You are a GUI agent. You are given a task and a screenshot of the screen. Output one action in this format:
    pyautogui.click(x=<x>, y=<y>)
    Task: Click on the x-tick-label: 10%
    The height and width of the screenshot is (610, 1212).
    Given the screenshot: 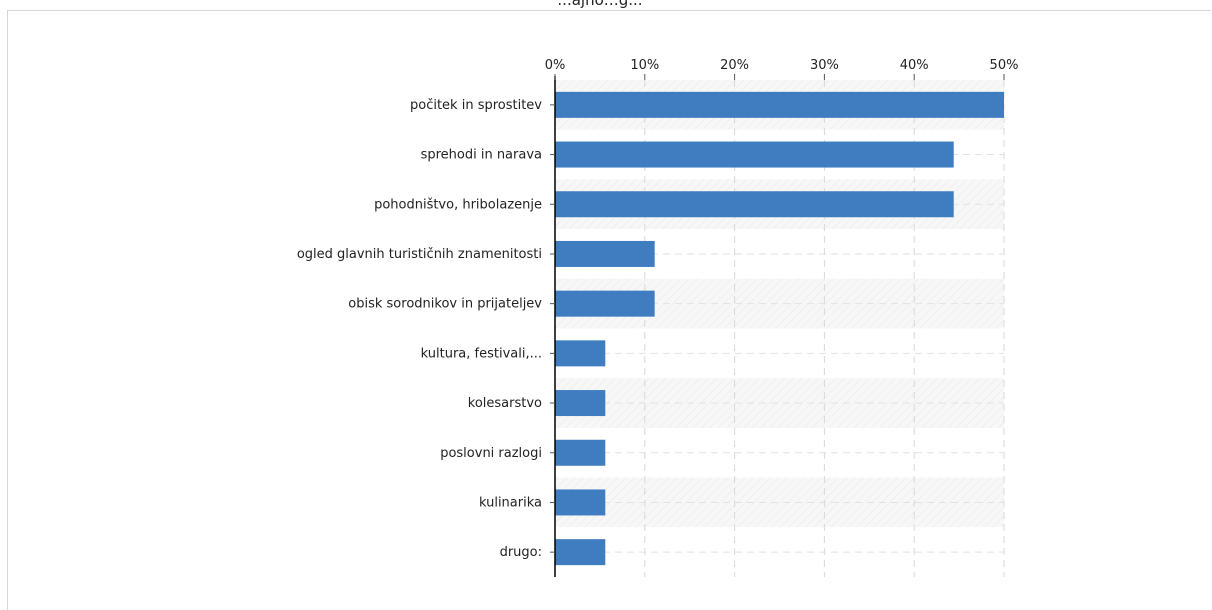 What is the action you would take?
    pyautogui.click(x=644, y=65)
    